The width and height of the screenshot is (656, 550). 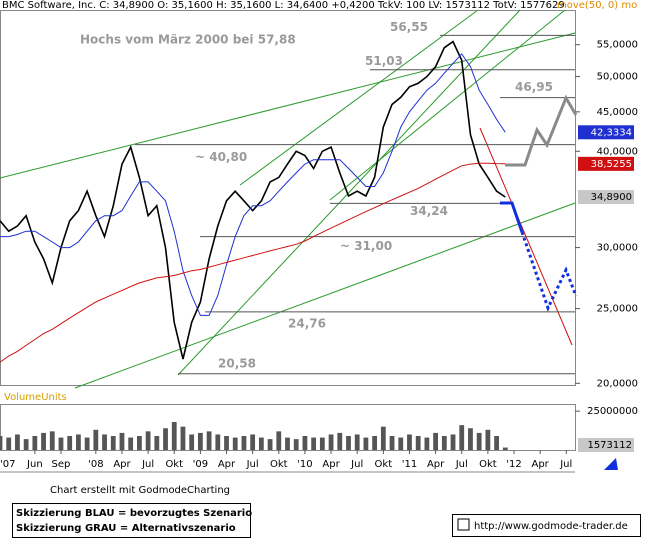 I want to click on y-tick-label: 45,0000, so click(x=617, y=112).